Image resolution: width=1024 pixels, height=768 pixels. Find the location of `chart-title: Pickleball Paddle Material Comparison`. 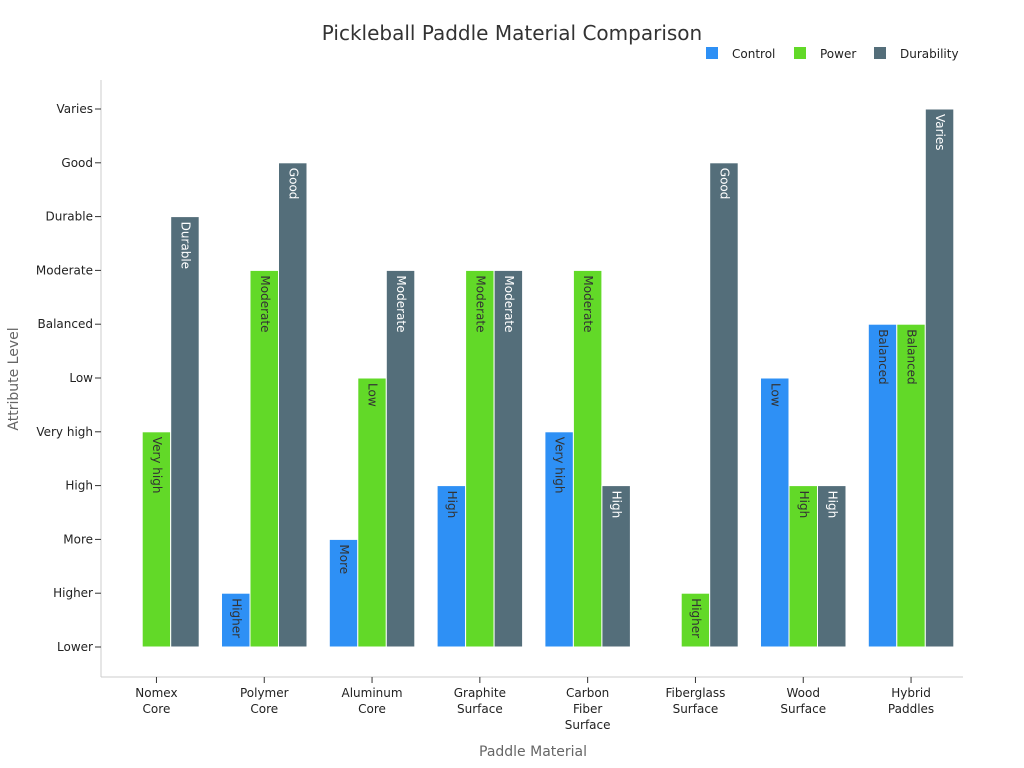

chart-title: Pickleball Paddle Material Comparison is located at coordinates (512, 33).